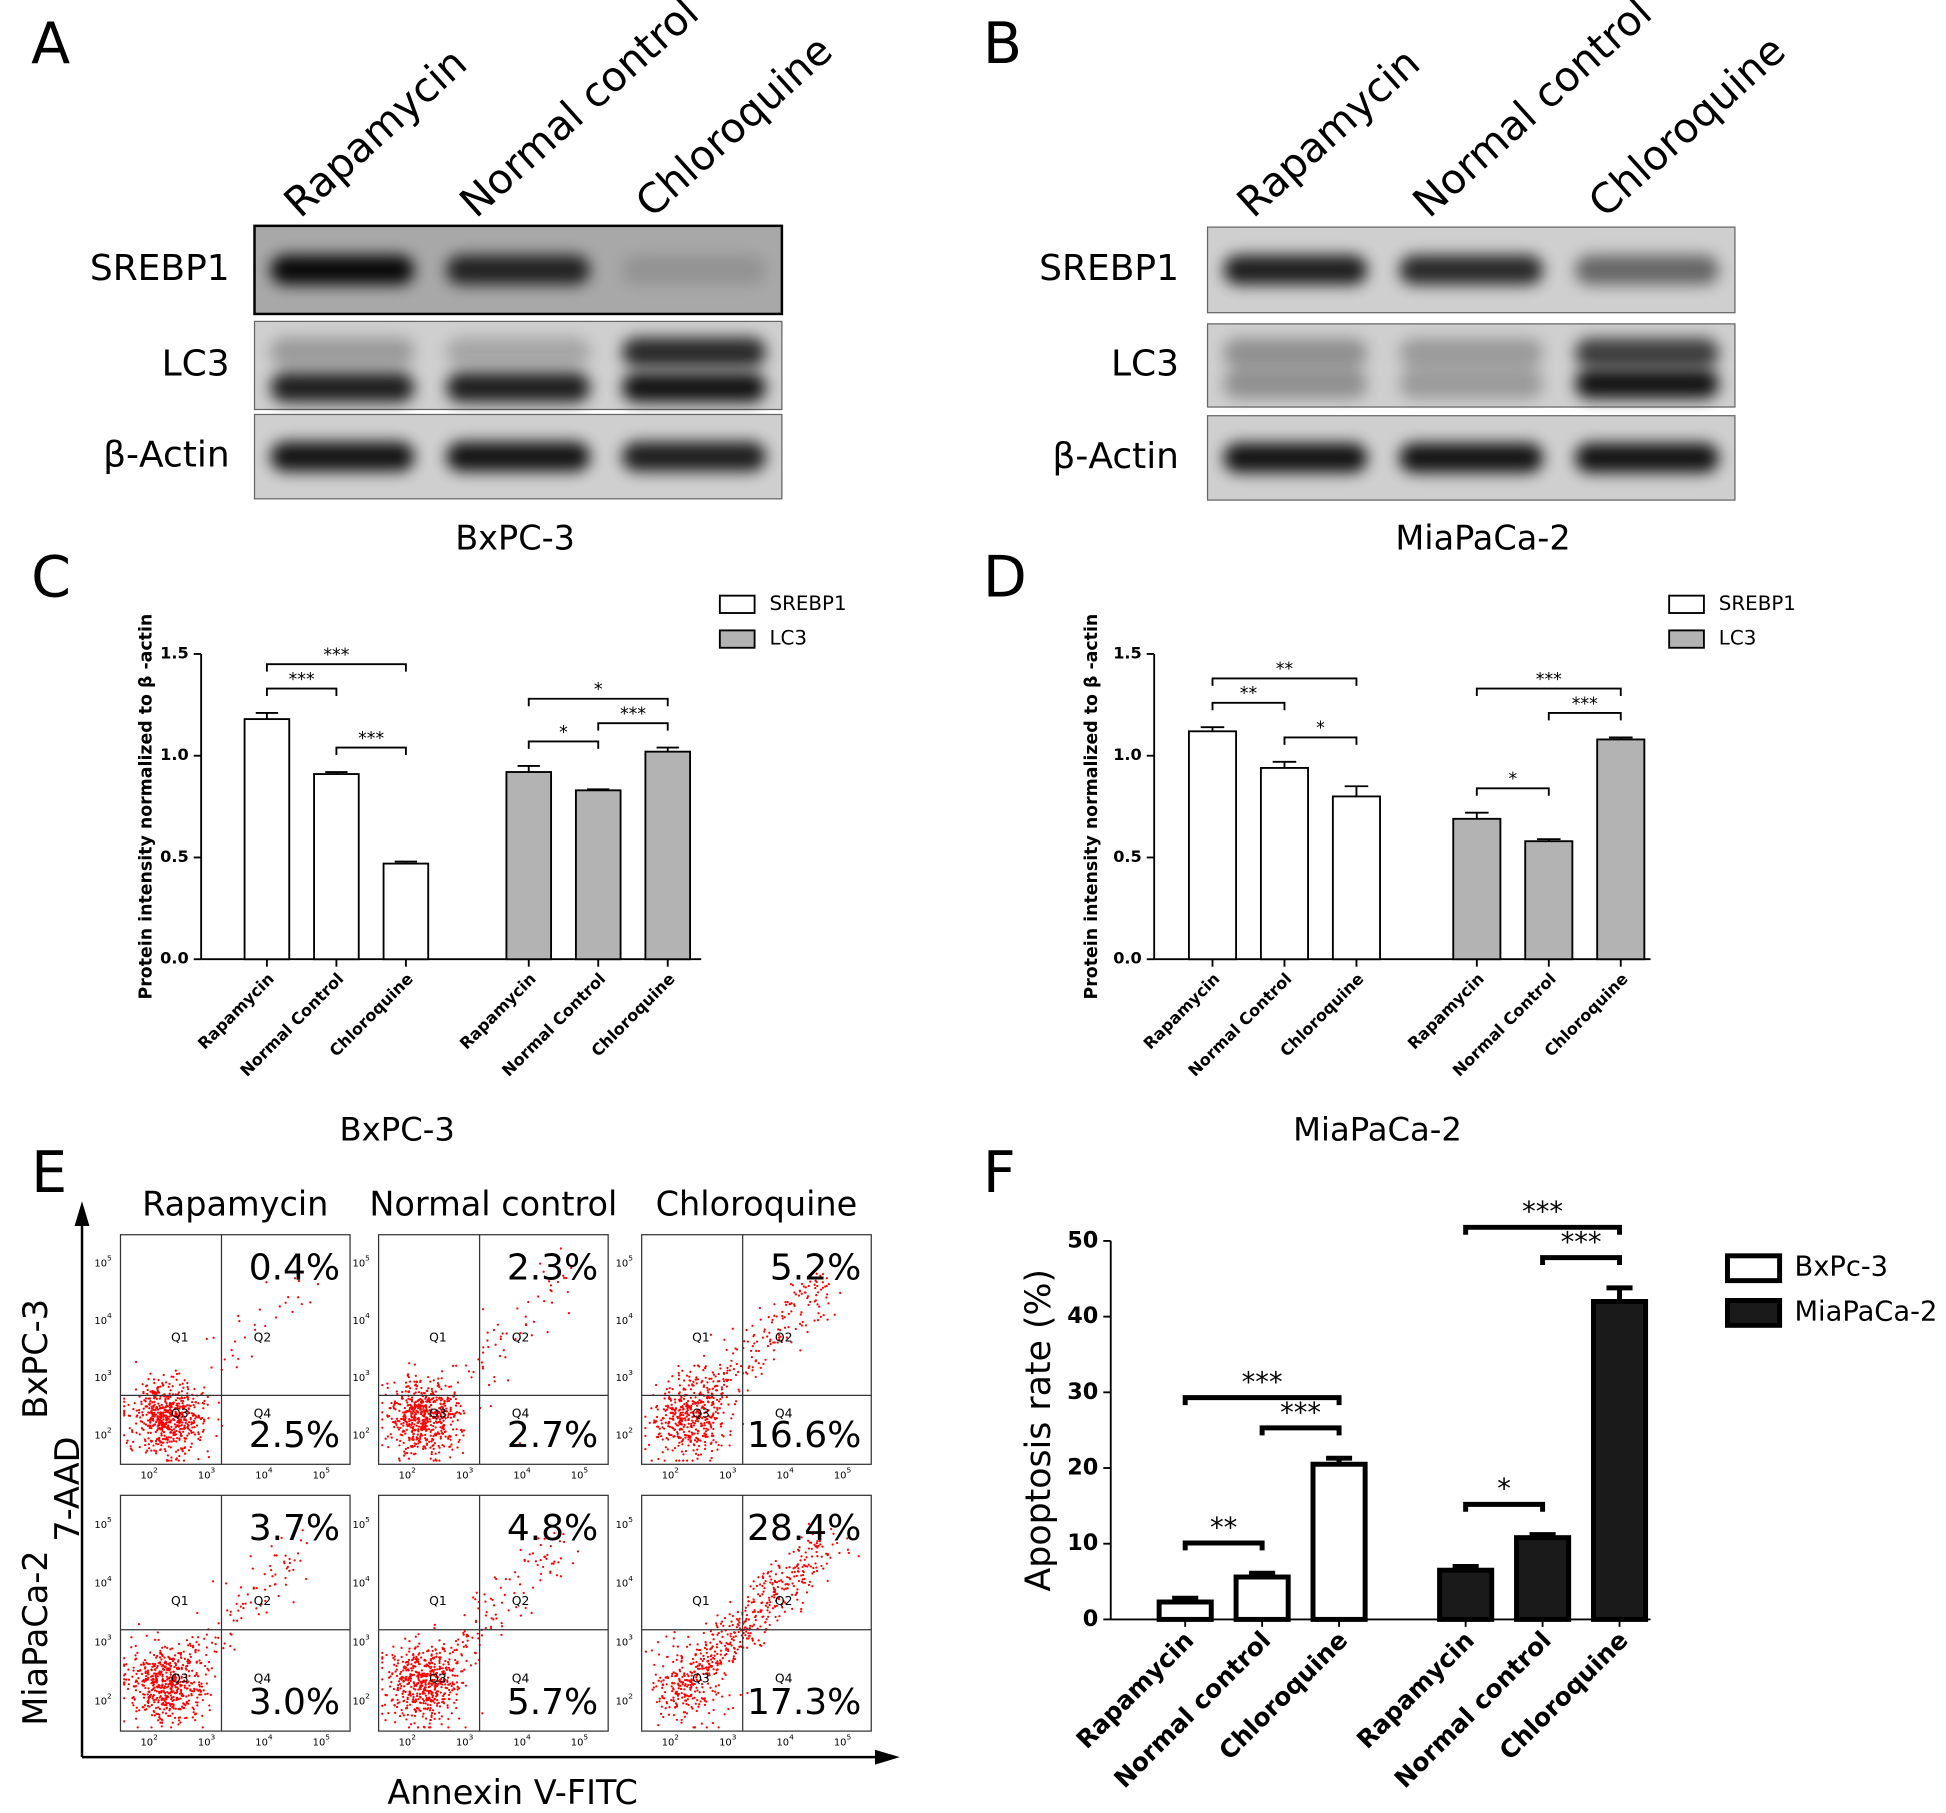 This screenshot has width=1946, height=1813. Describe the element at coordinates (585, 1470) in the screenshot. I see `flow-tick-exponent: 5` at that location.